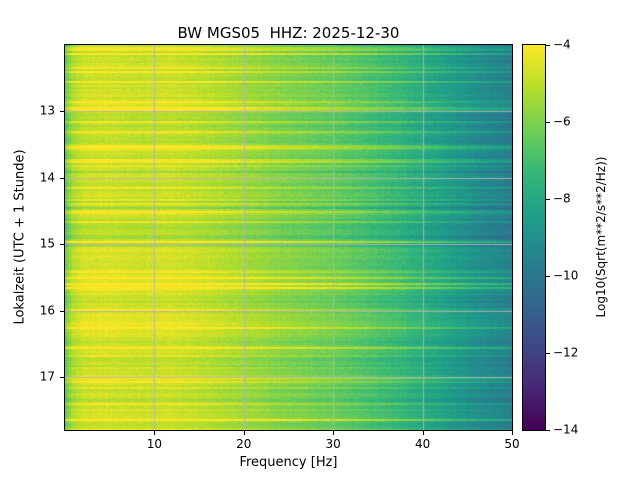  What do you see at coordinates (47, 110) in the screenshot?
I see `y-tick-label: 13` at bounding box center [47, 110].